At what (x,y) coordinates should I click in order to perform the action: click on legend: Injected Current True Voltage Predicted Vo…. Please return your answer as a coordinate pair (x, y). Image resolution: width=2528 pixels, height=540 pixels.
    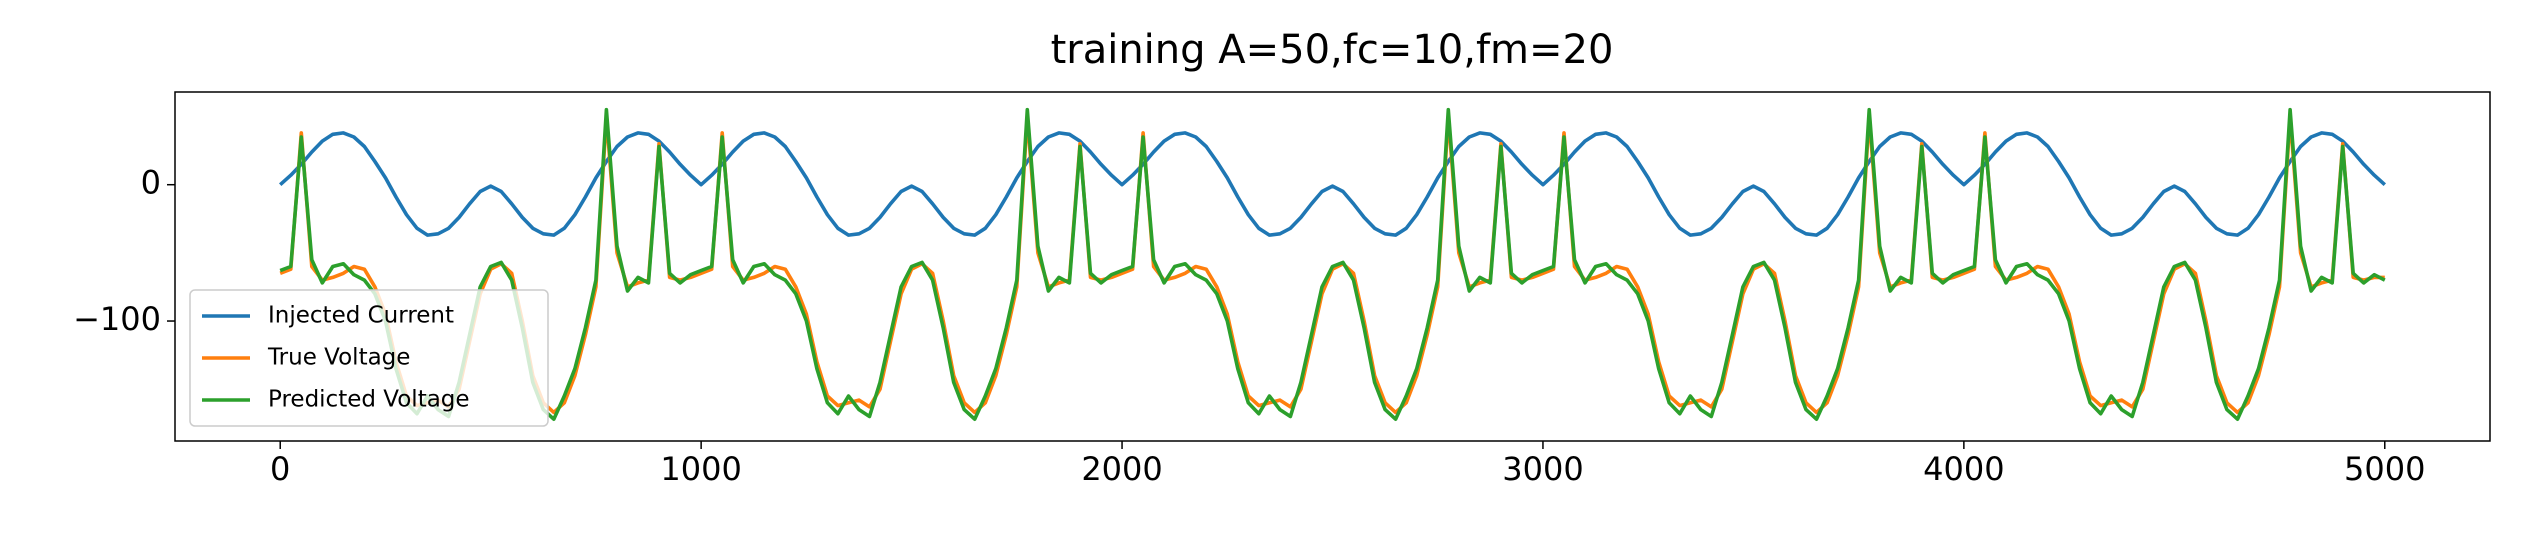
    Looking at the image, I should click on (369, 358).